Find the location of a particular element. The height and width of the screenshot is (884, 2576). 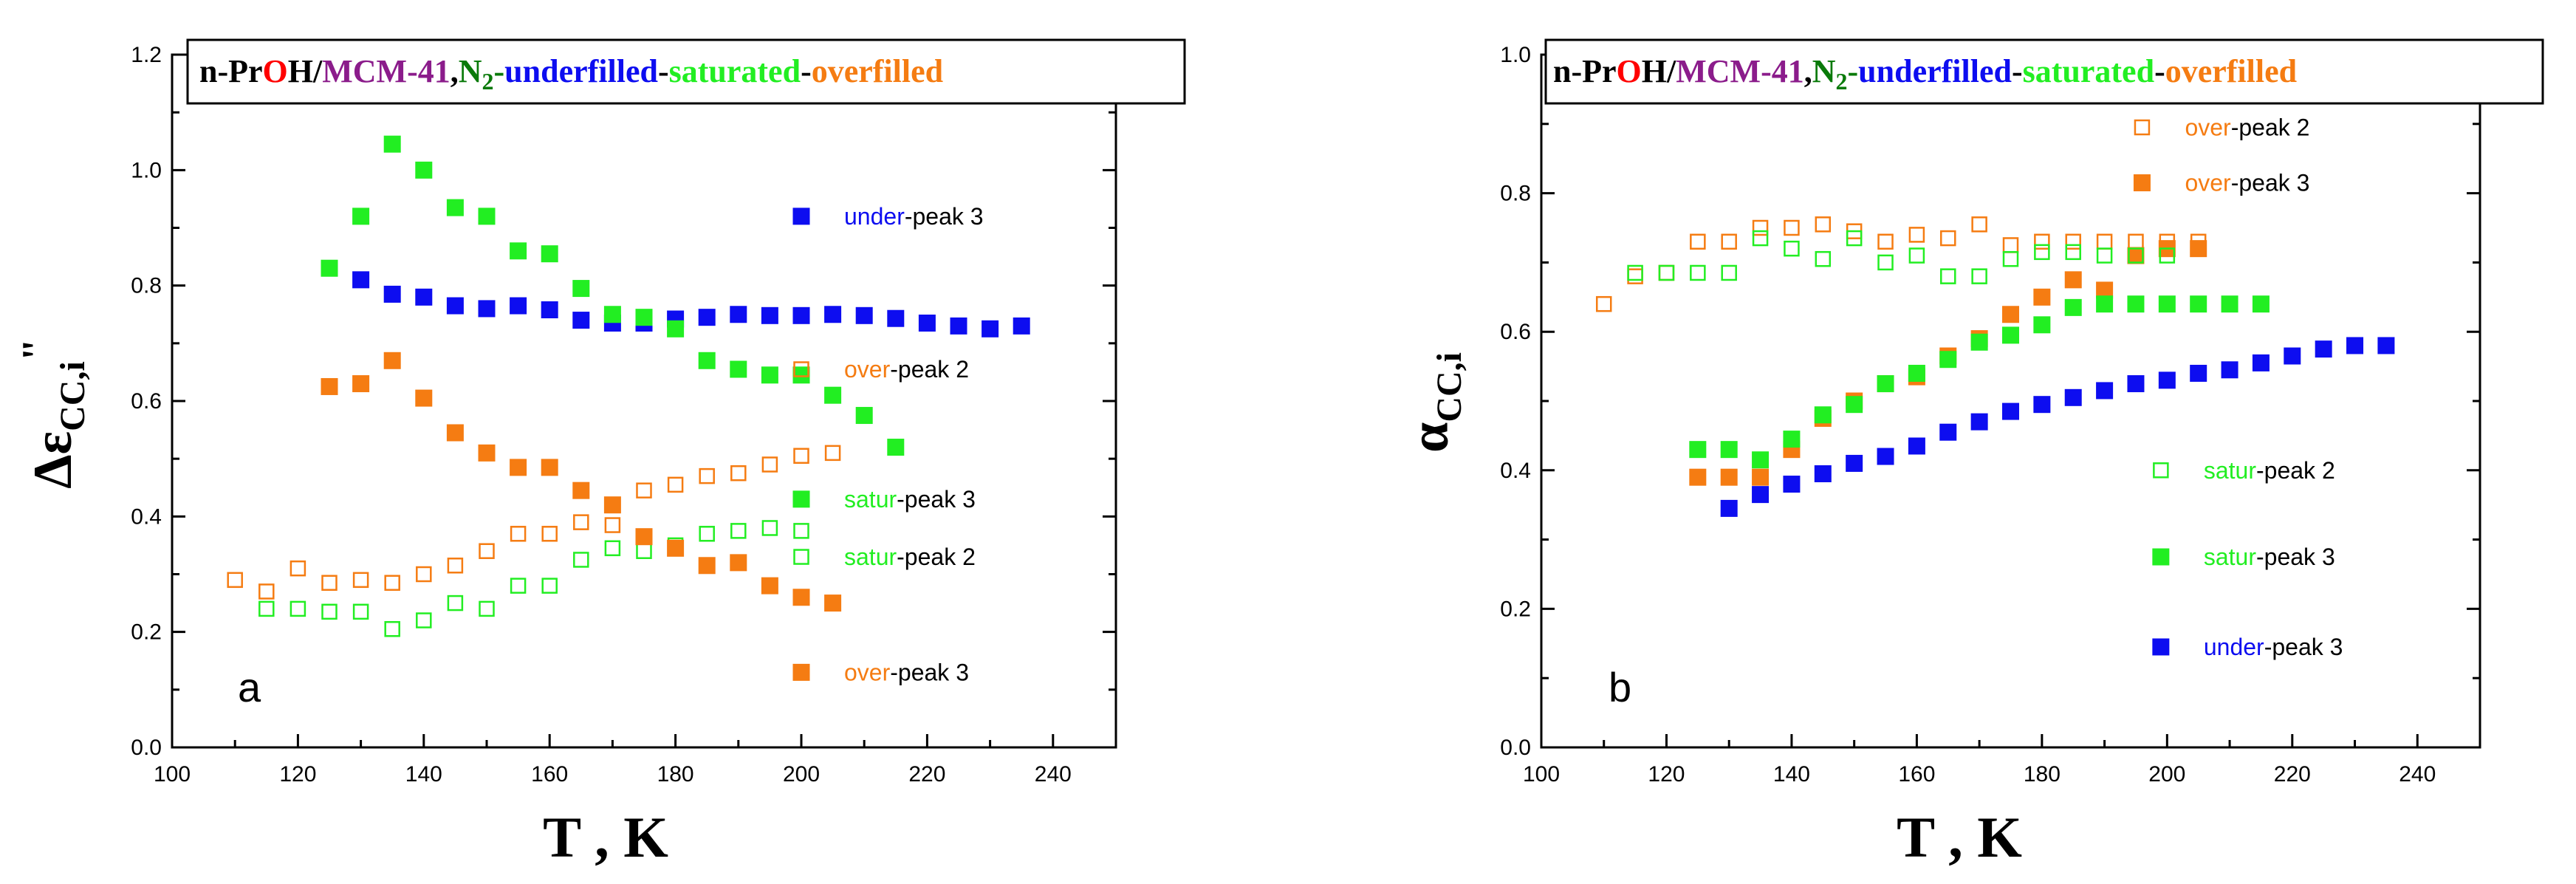

panel-a-ytick-label: 0.6 is located at coordinates (146, 401).